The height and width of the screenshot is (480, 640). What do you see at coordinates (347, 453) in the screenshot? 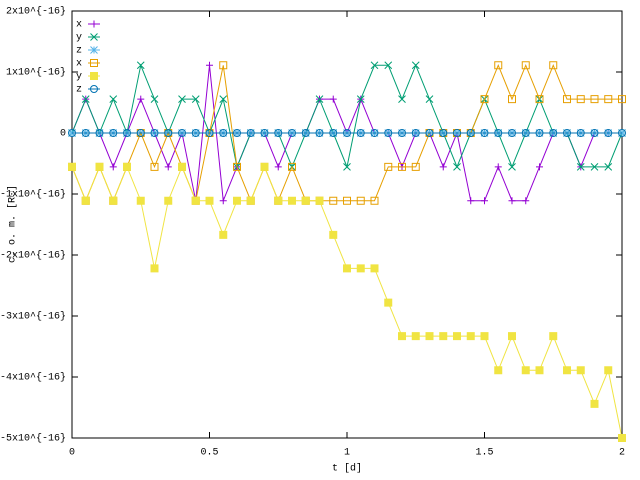
I see `x-tick-label: 1` at bounding box center [347, 453].